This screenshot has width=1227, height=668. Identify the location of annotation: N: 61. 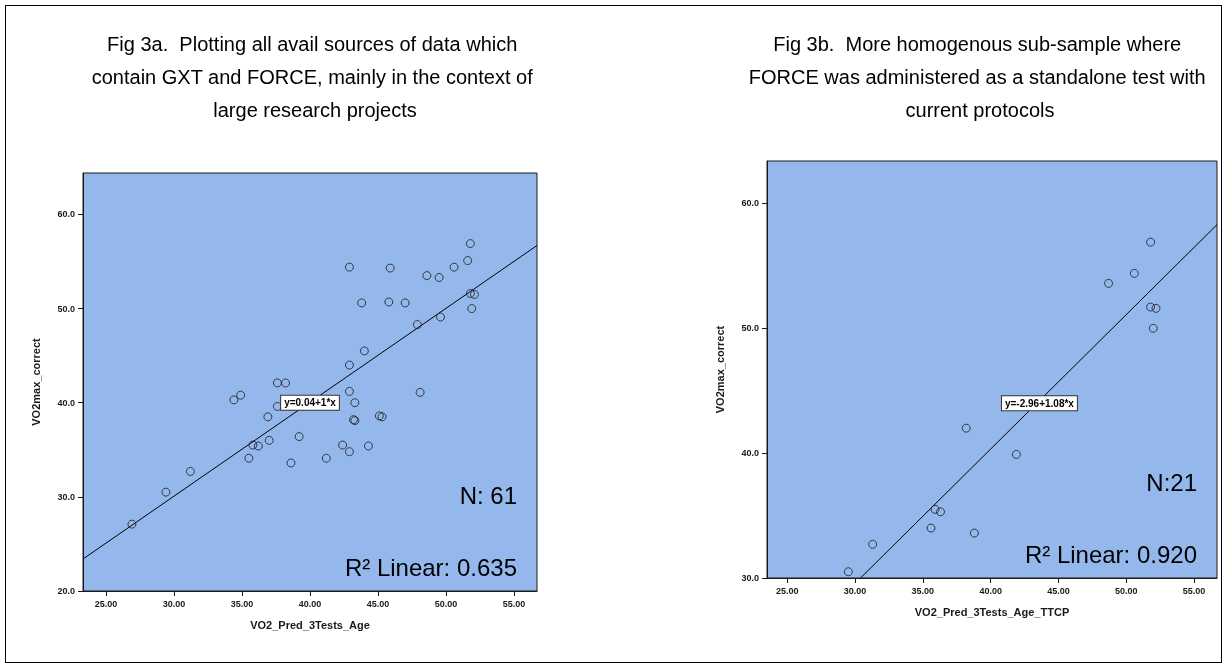
(488, 495).